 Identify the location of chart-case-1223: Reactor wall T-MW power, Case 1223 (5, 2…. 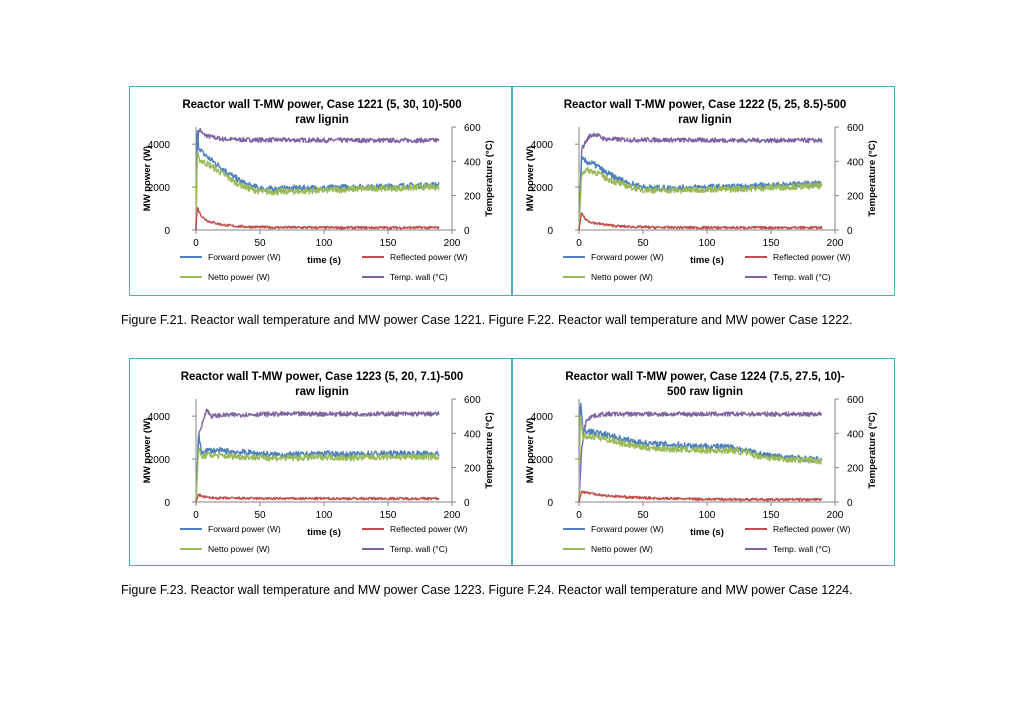
(318, 462).